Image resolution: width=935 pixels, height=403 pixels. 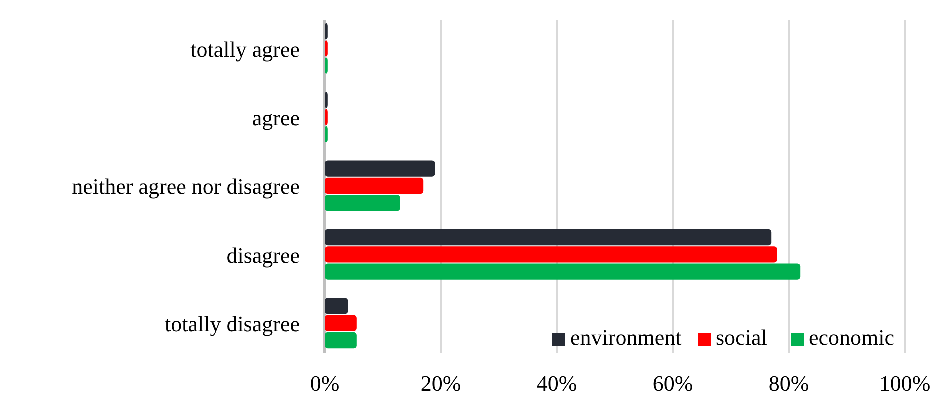 I want to click on x-tick-label: 20%, so click(x=441, y=383).